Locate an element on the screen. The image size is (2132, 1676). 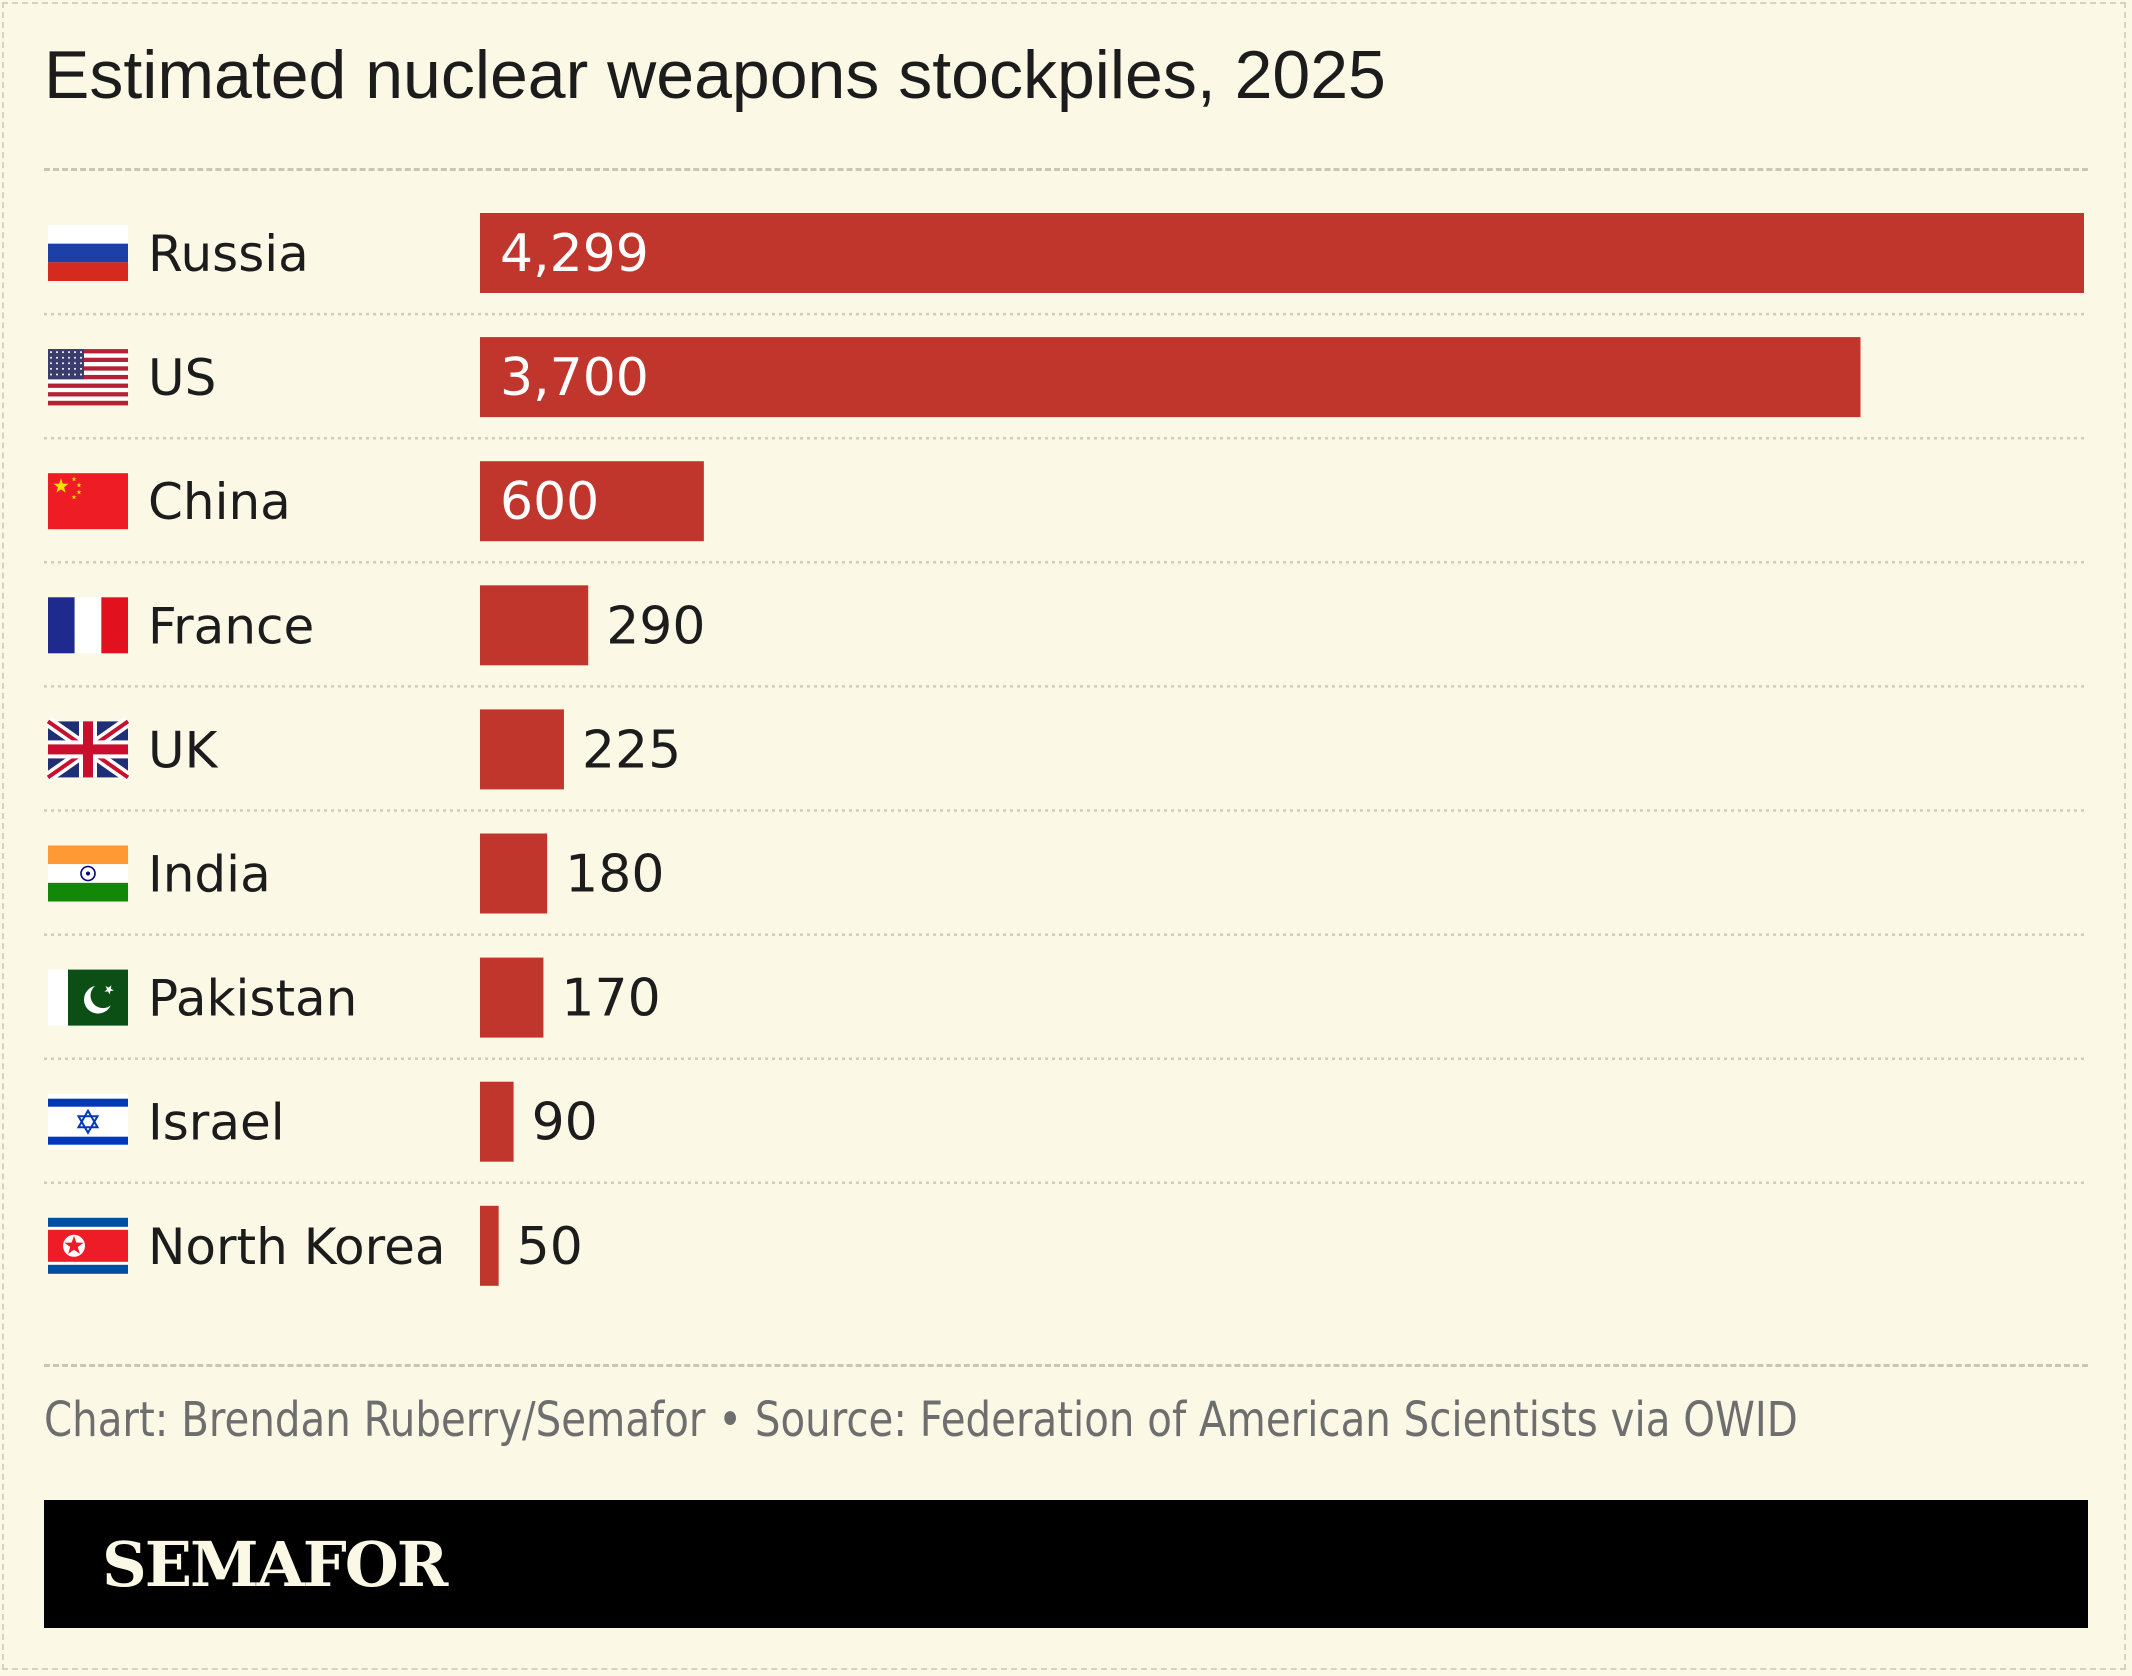
category-label: Israel is located at coordinates (216, 1123).